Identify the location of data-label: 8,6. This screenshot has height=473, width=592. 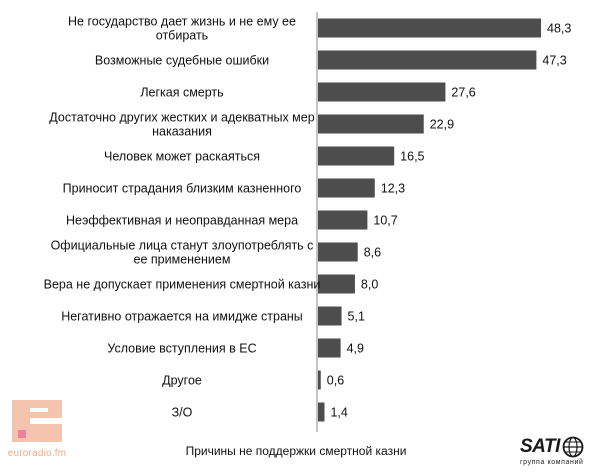
(372, 253).